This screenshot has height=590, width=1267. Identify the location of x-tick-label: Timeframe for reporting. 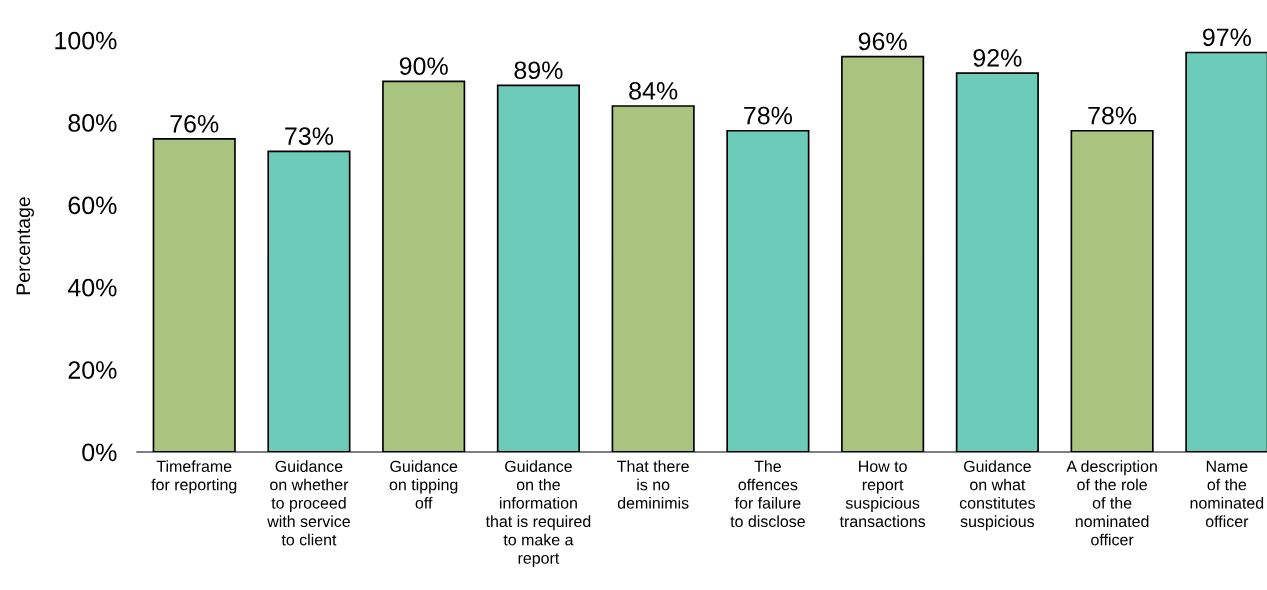
(194, 477).